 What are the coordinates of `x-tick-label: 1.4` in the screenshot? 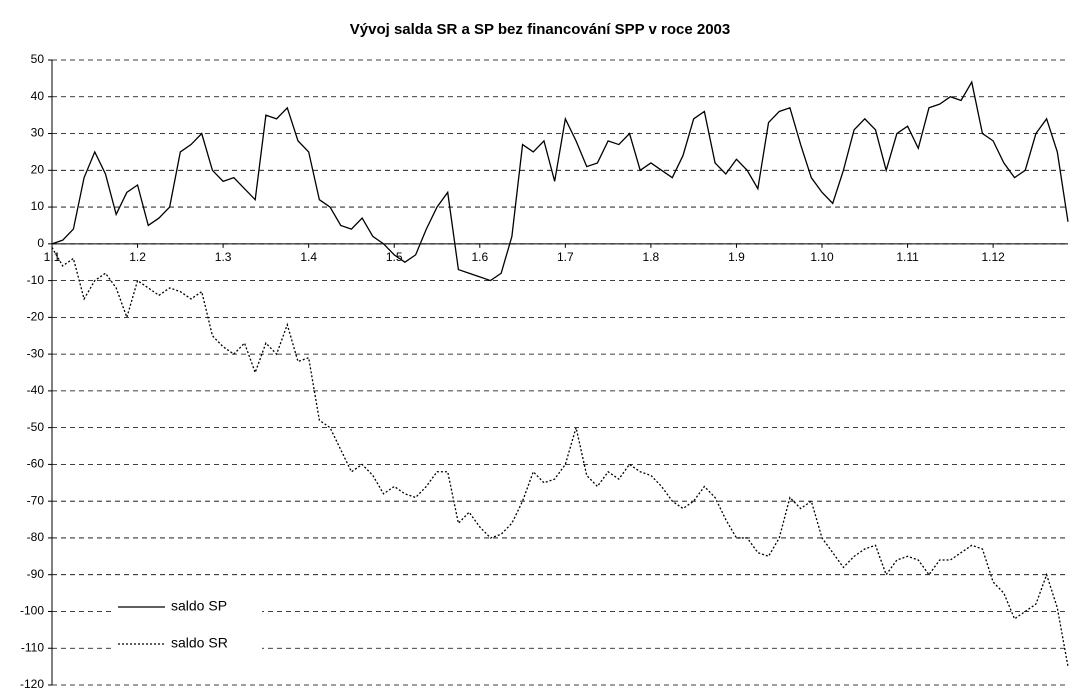 It's located at (308, 257).